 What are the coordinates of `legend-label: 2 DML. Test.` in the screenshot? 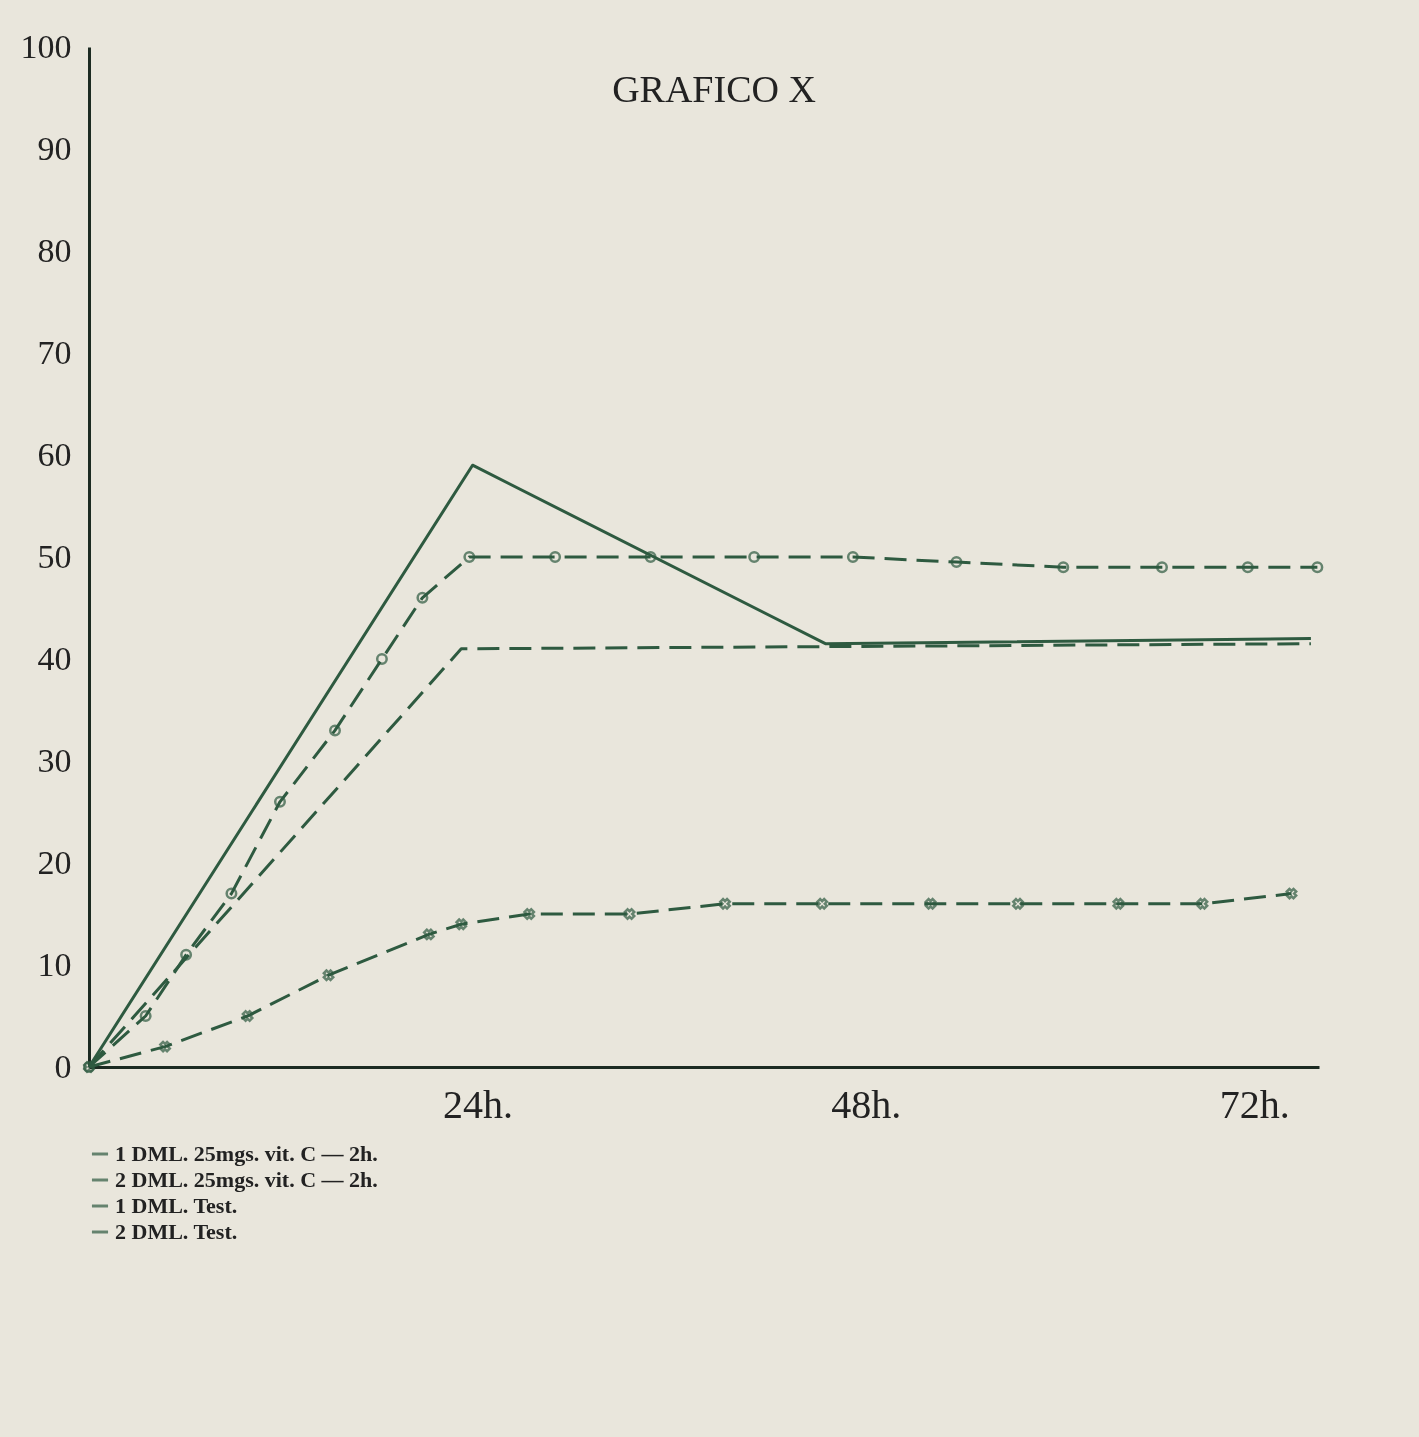 It's located at (176, 1231).